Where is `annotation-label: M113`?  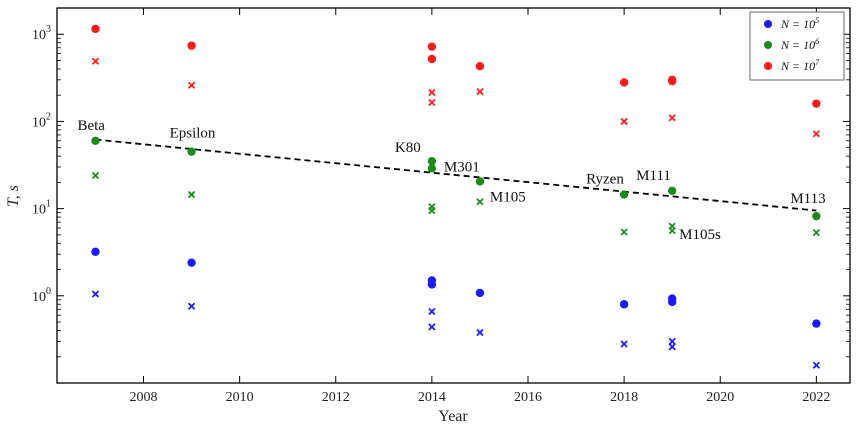 annotation-label: M113 is located at coordinates (807, 199).